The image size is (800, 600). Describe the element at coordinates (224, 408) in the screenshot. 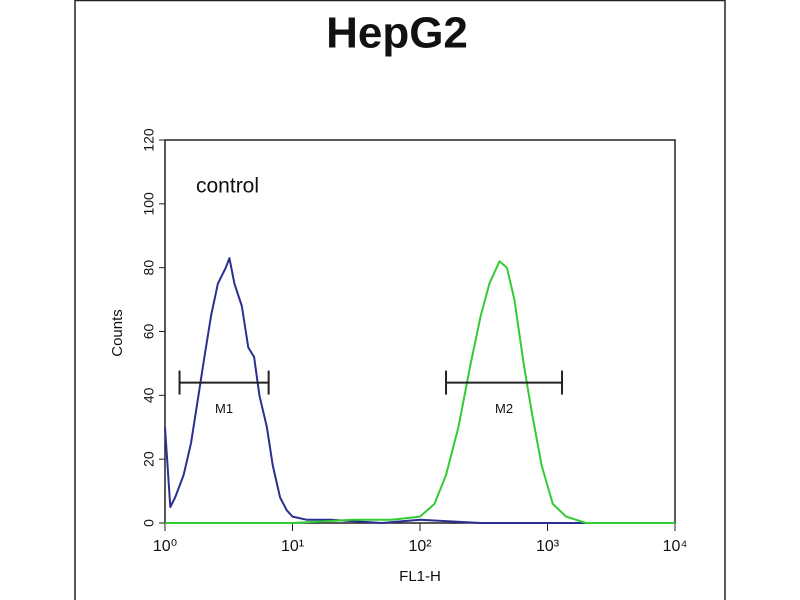

I see `marker-label: M1` at that location.